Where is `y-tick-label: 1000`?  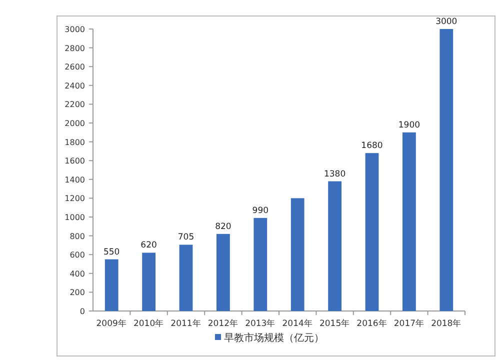
y-tick-label: 1000 is located at coordinates (74, 217).